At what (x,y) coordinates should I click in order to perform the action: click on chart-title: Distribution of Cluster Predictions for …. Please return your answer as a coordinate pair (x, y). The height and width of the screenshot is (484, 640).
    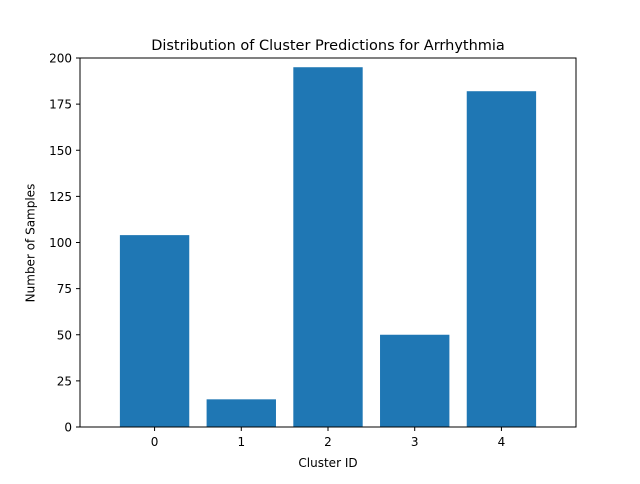
    Looking at the image, I should click on (328, 46).